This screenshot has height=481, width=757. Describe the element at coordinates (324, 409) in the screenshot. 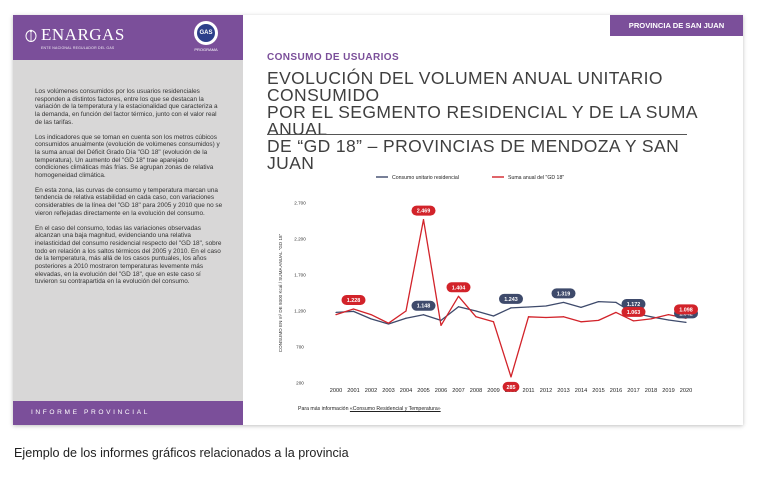

I see `more-info-prefix: Para más información` at that location.